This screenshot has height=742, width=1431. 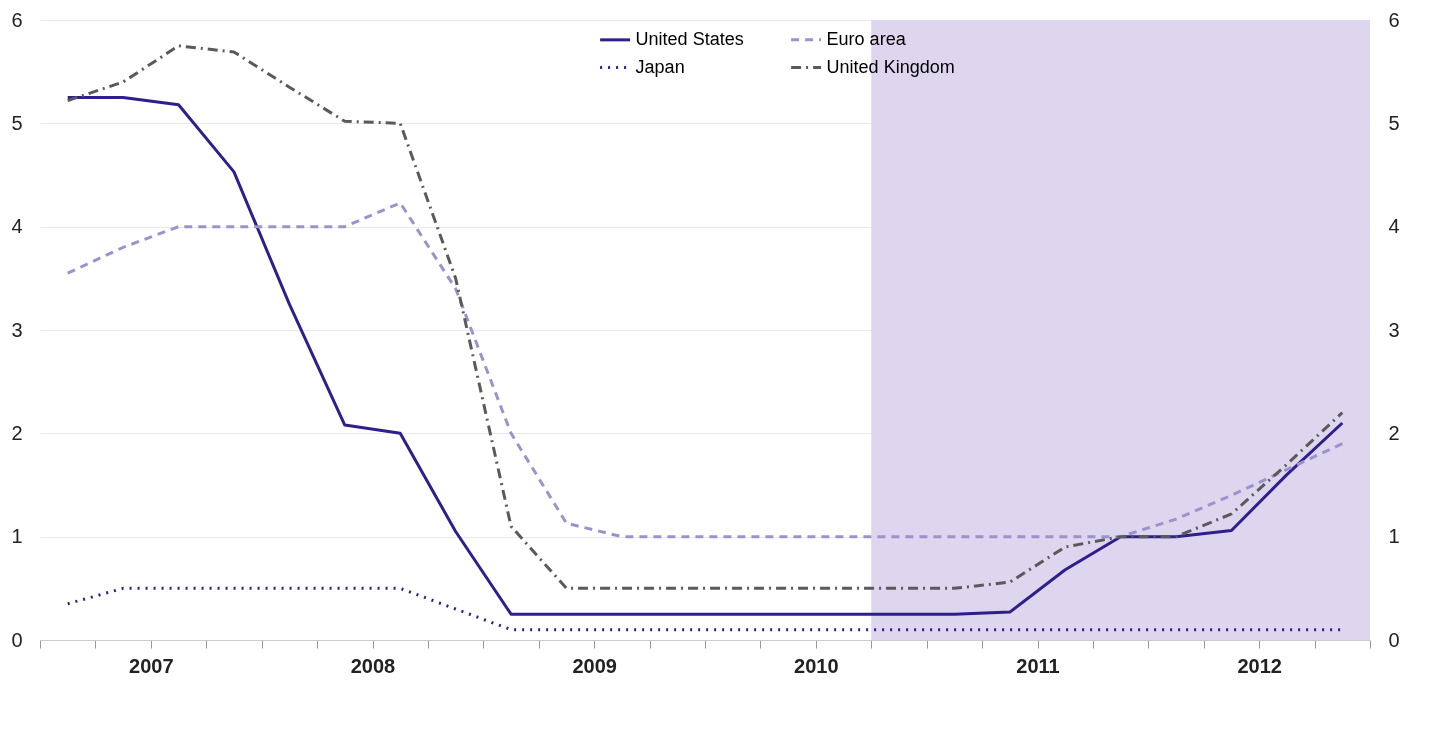 What do you see at coordinates (17, 639) in the screenshot?
I see `y-tick-label: 0` at bounding box center [17, 639].